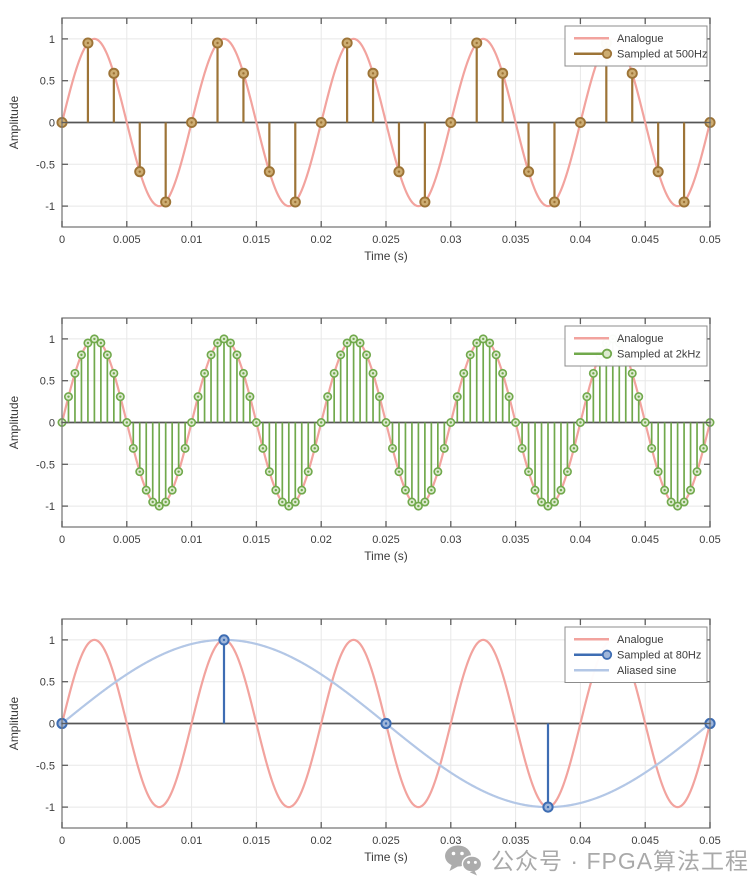 Image resolution: width=748 pixels, height=887 pixels. What do you see at coordinates (607, 654) in the screenshot?
I see `legend-swatch-marker` at bounding box center [607, 654].